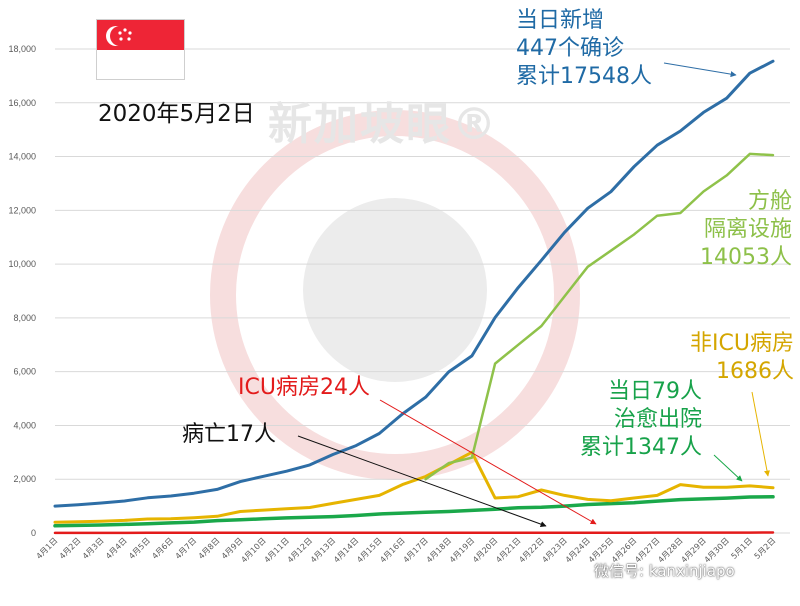 The image size is (800, 606). I want to click on y-tick-label: 16,000, so click(22, 103).